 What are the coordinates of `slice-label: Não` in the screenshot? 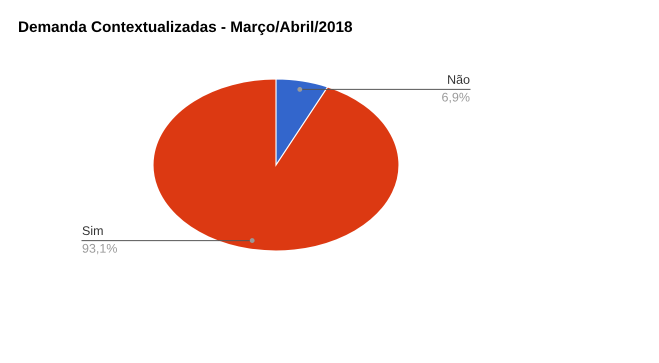 It's located at (459, 79).